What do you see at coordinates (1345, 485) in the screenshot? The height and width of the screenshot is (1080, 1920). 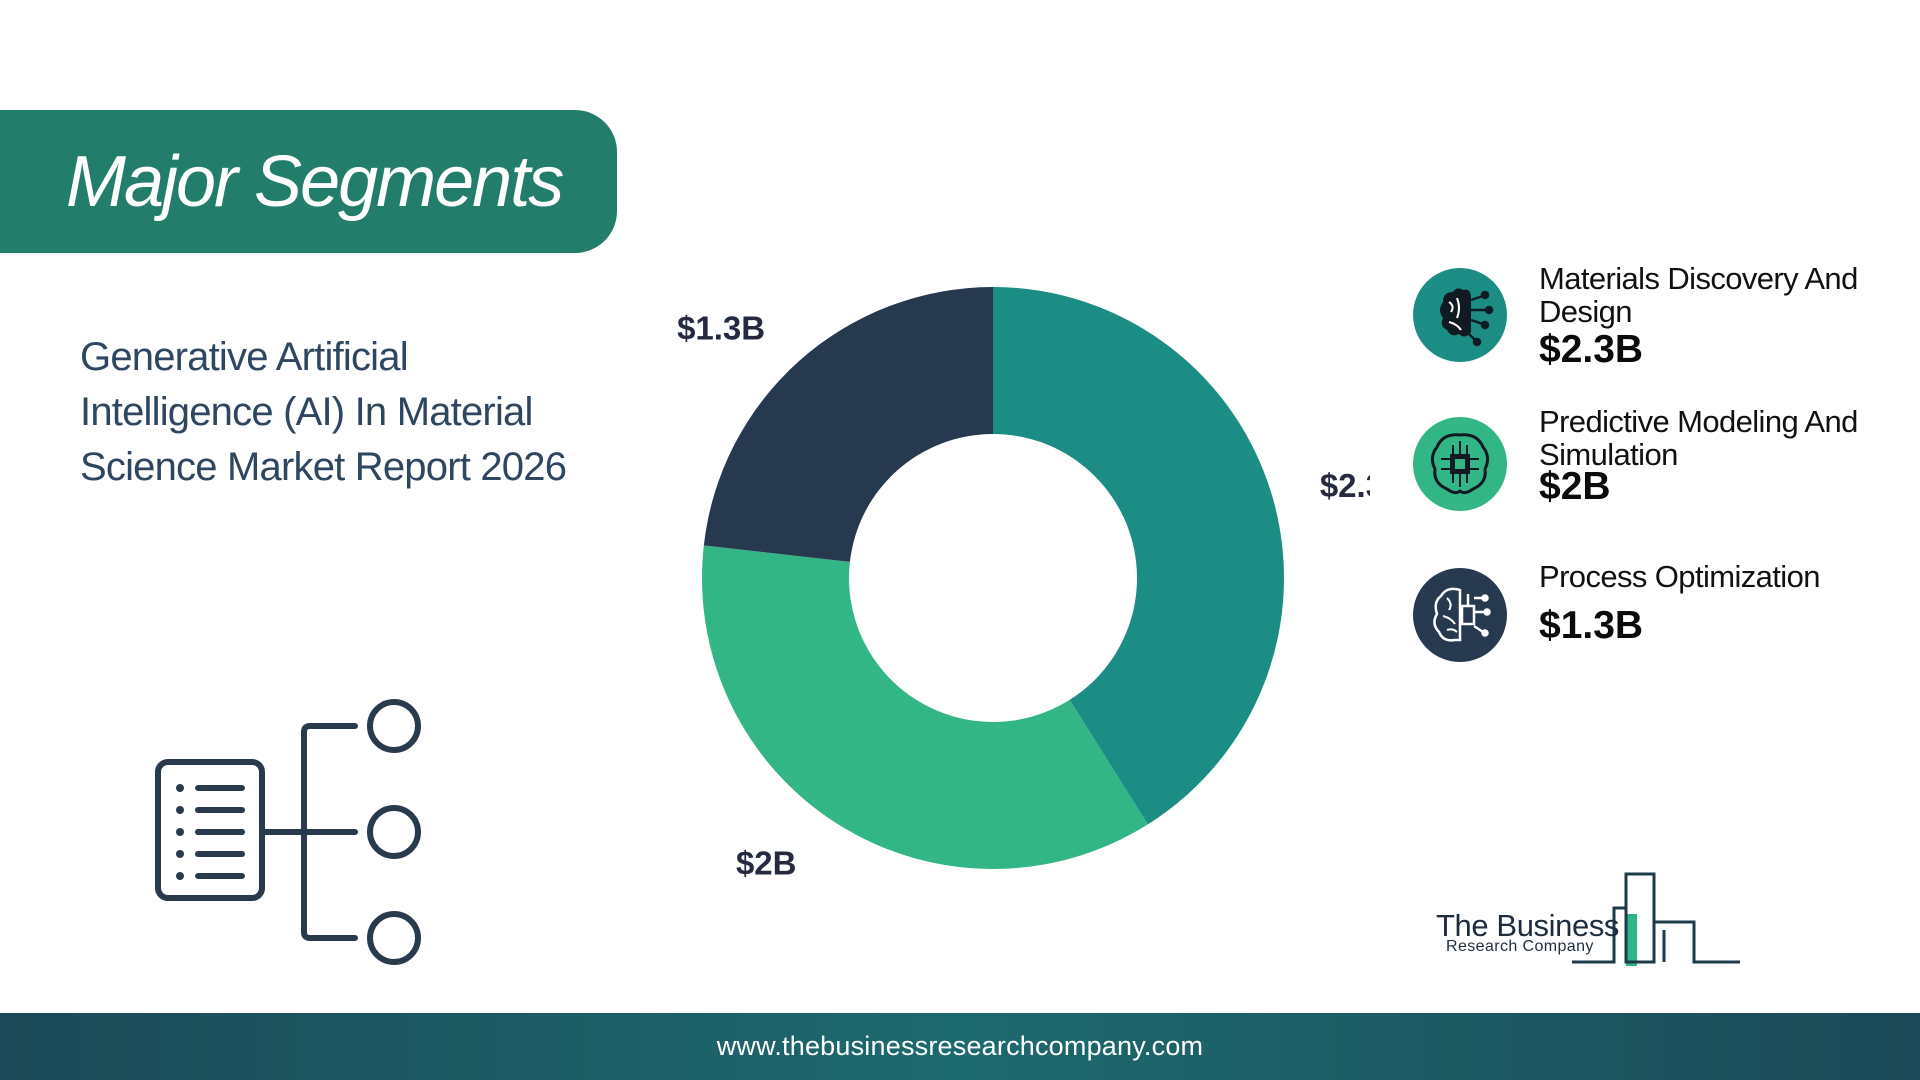 I see `donut-slice-label: $2.3B` at bounding box center [1345, 485].